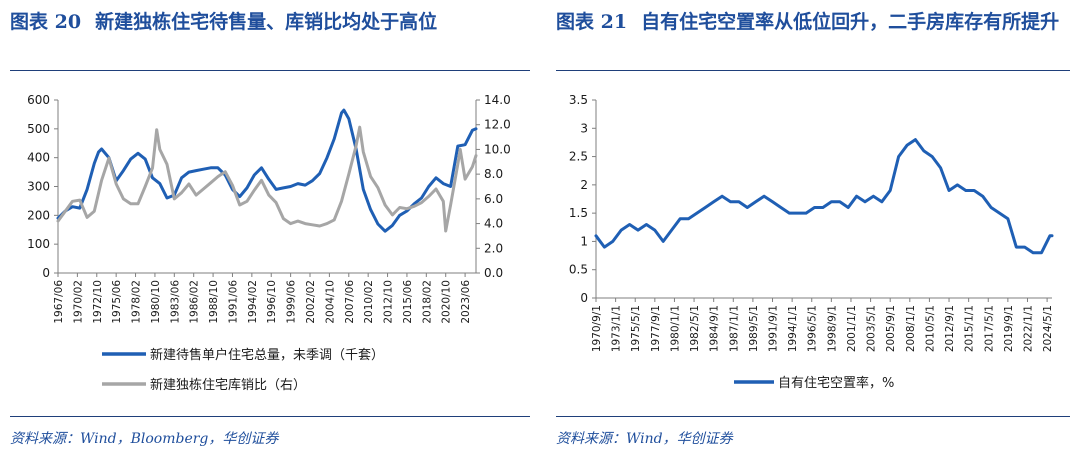  What do you see at coordinates (78, 302) in the screenshot?
I see `x-tick-label: 1970/02` at bounding box center [78, 302].